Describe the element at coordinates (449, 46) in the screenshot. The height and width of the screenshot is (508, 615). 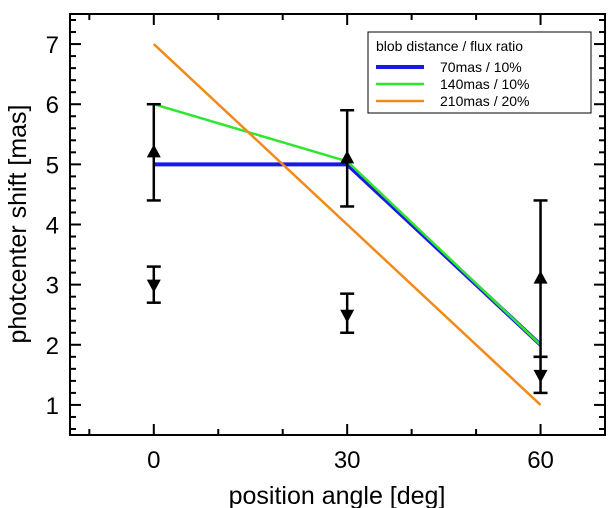
I see `legend-title: blob distance / flux ratio` at that location.